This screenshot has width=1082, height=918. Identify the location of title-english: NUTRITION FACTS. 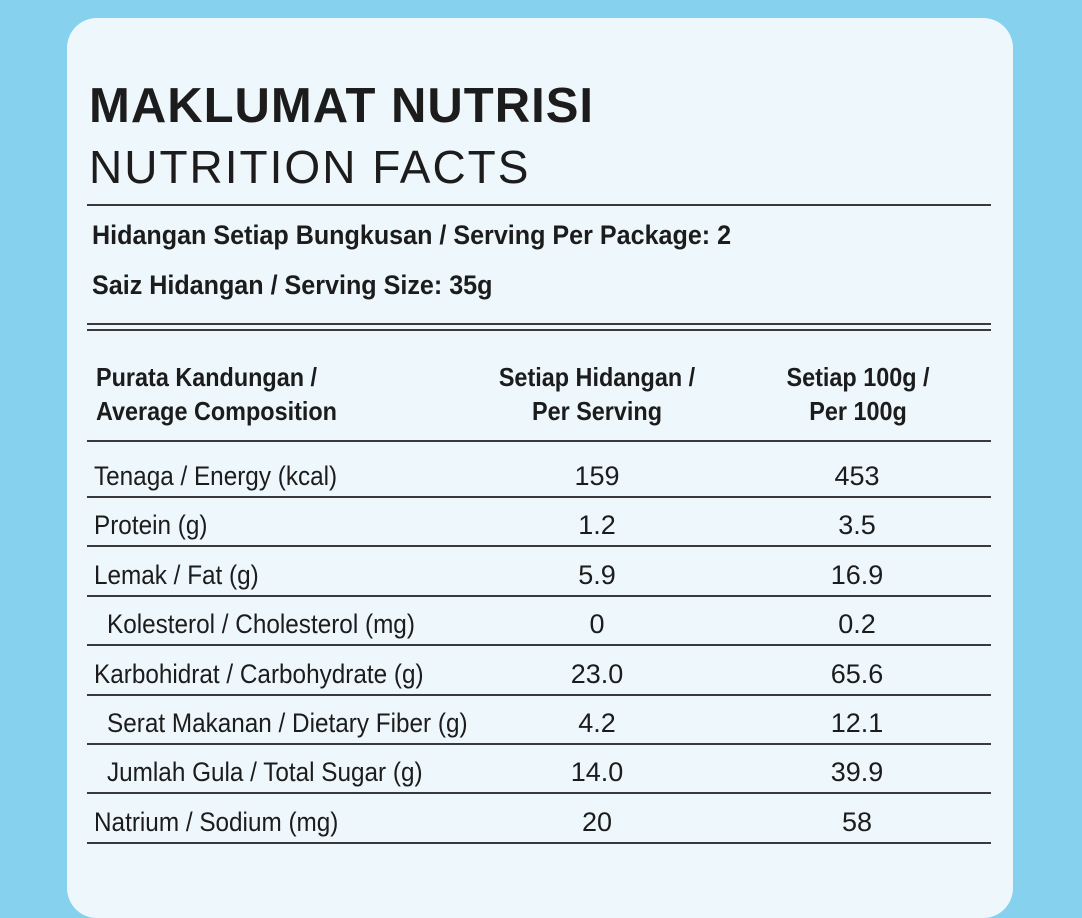
(310, 167).